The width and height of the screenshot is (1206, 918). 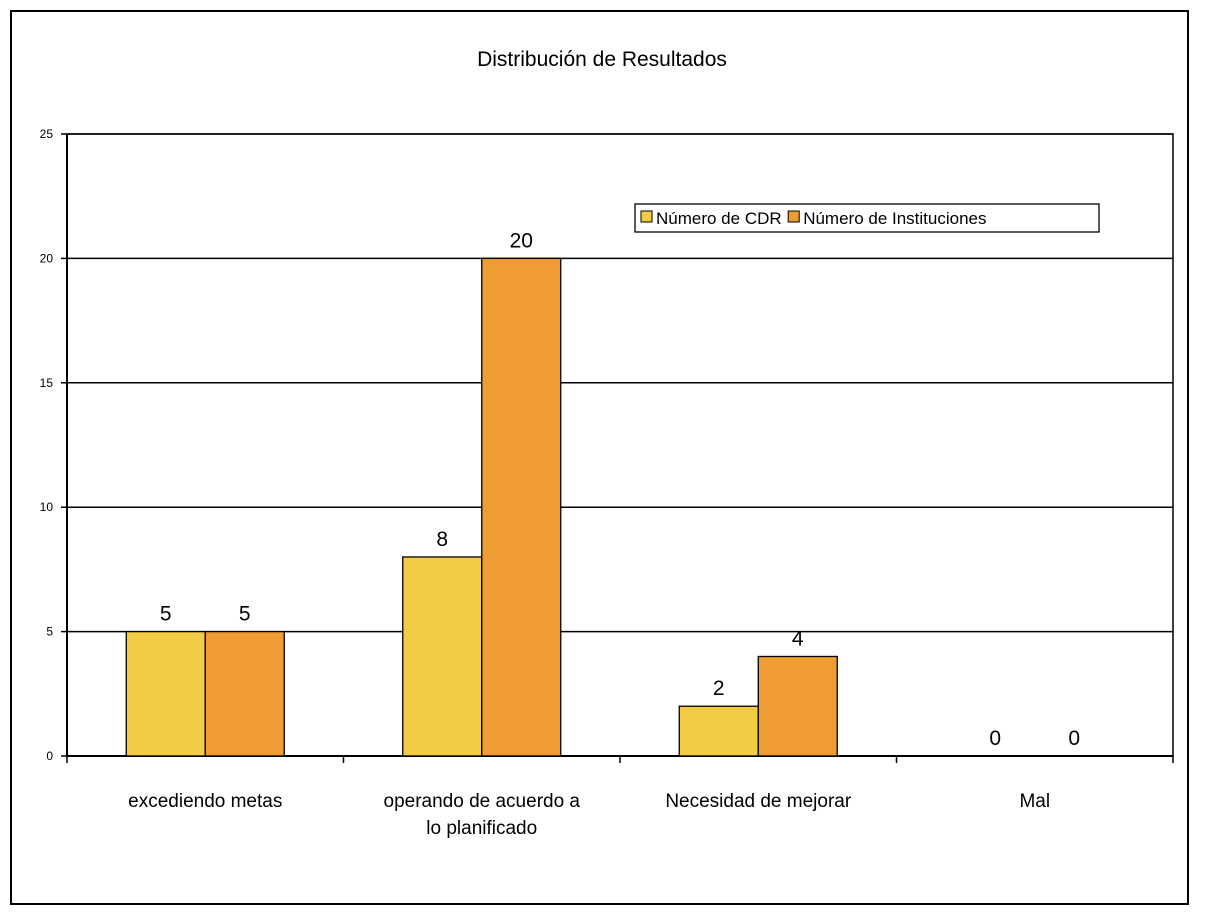 What do you see at coordinates (798, 638) in the screenshot?
I see `data-label: 4` at bounding box center [798, 638].